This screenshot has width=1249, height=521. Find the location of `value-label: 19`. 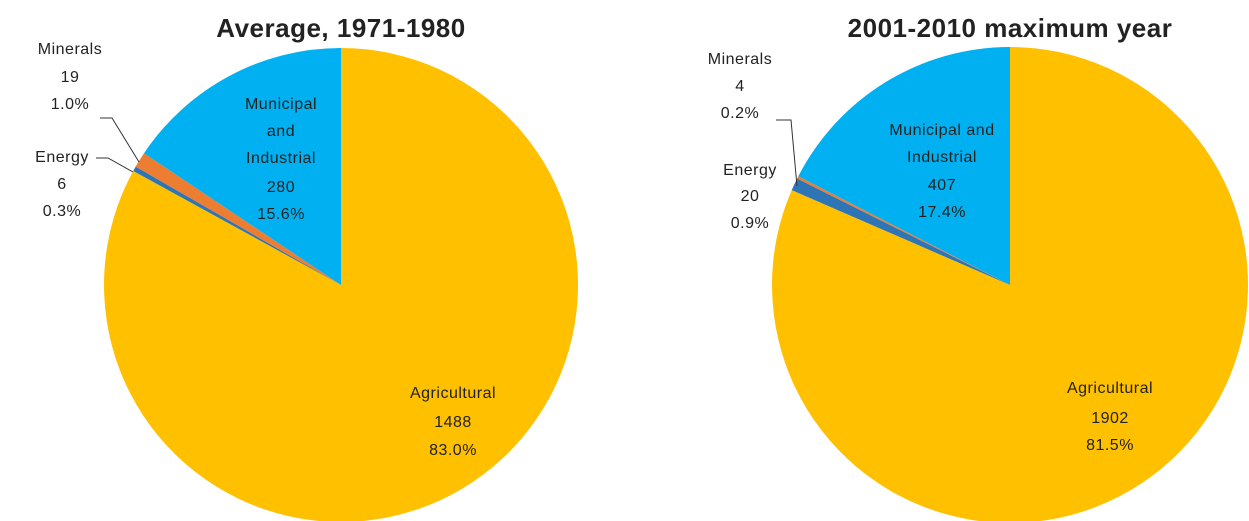

value-label: 19 is located at coordinates (70, 77).